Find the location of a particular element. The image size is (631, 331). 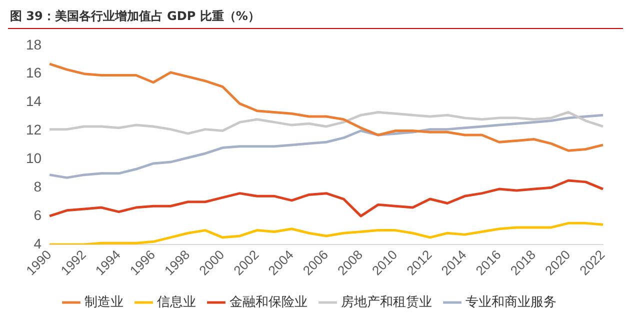

legend-label: 制造业 is located at coordinates (104, 302).